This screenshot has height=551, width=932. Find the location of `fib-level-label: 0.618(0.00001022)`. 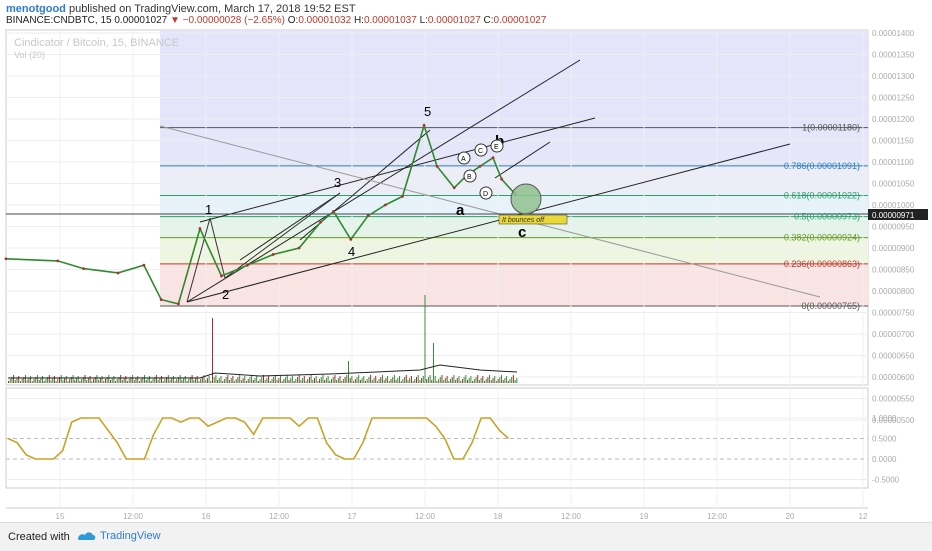

fib-level-label: 0.618(0.00001022) is located at coordinates (822, 196).